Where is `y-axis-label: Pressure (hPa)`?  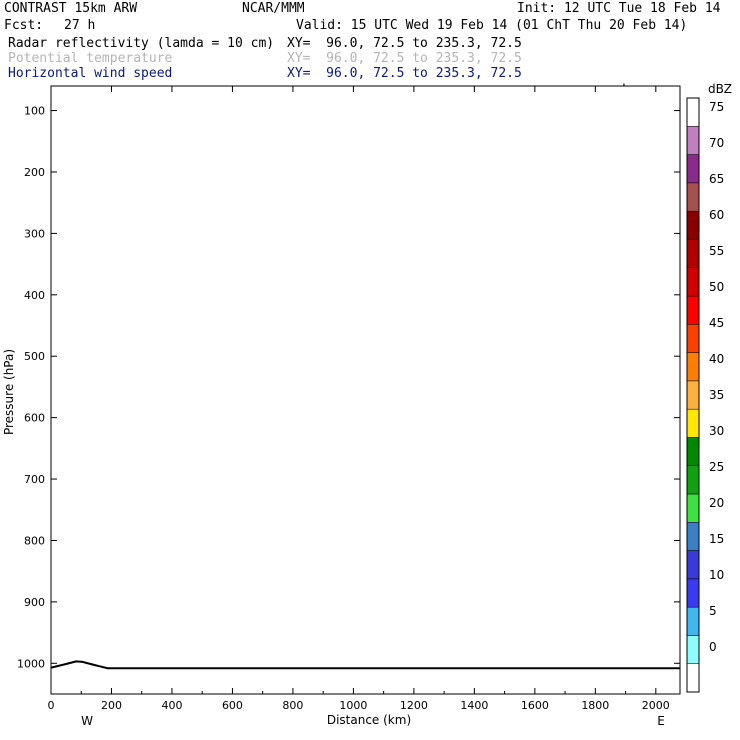 y-axis-label: Pressure (hPa) is located at coordinates (9, 392).